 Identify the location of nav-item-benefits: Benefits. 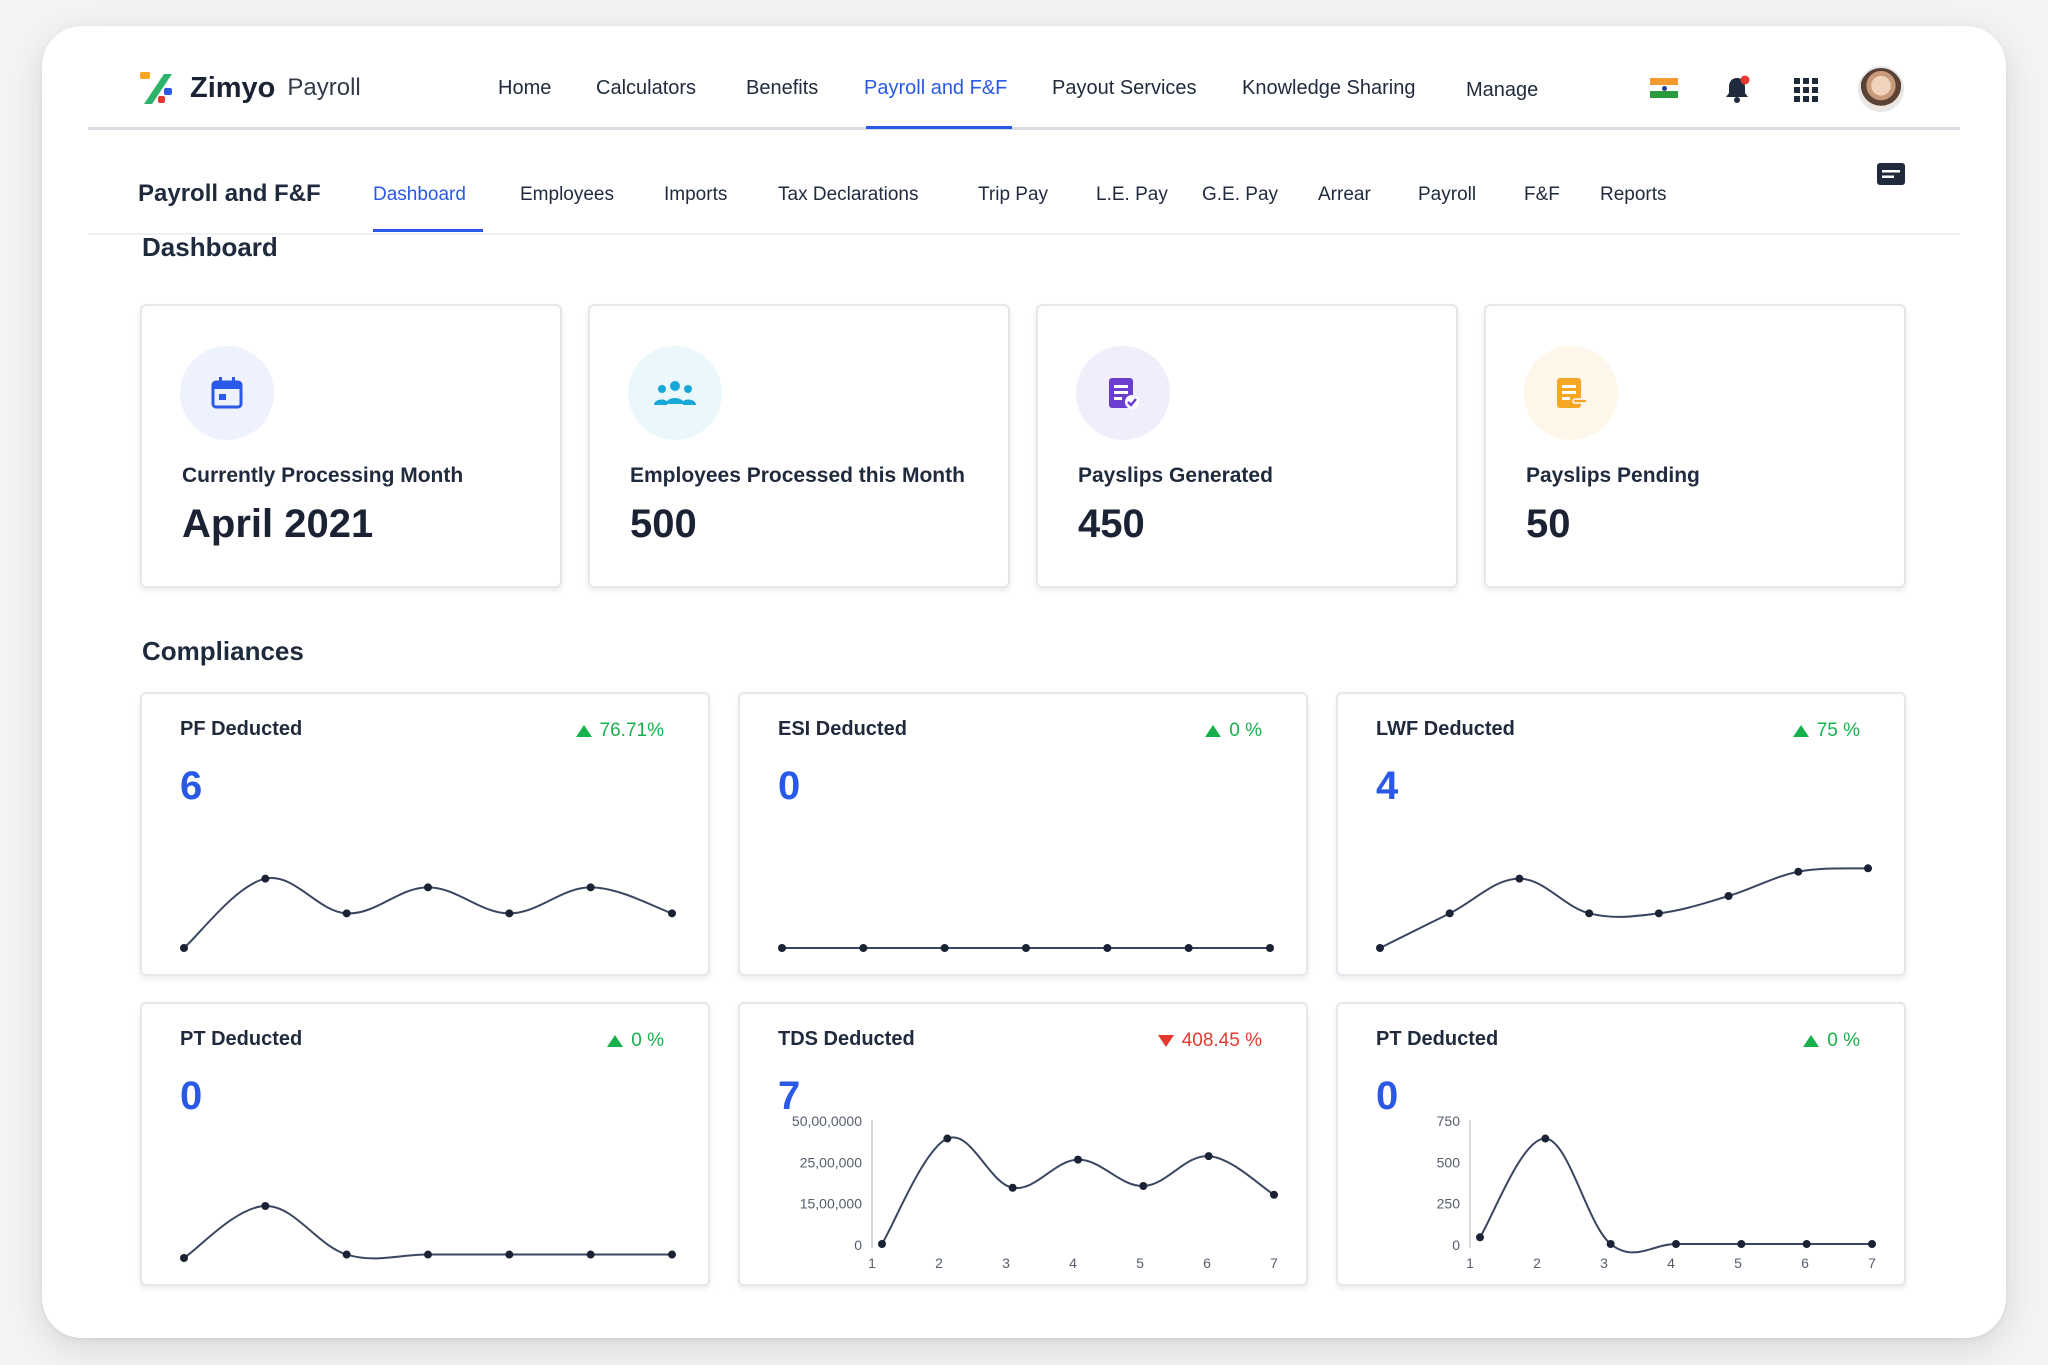
(782, 88).